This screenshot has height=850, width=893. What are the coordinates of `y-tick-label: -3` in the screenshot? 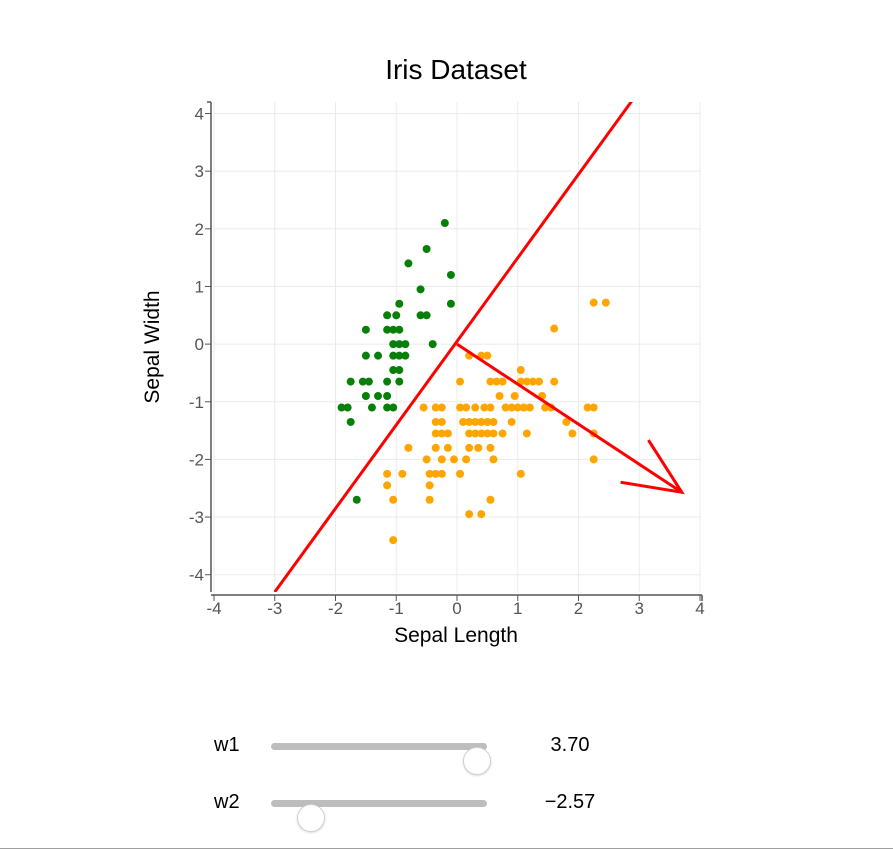 It's located at (196, 517).